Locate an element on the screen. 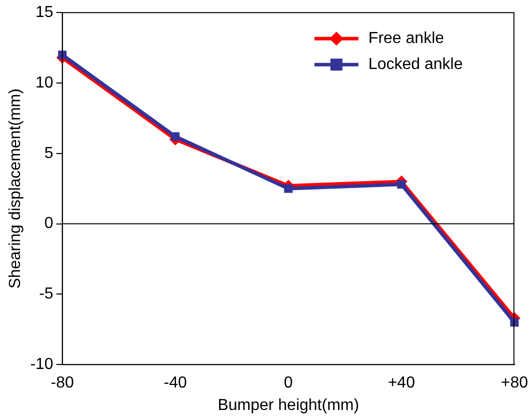 The width and height of the screenshot is (531, 419). y-tick-label: 5 is located at coordinates (49, 153).